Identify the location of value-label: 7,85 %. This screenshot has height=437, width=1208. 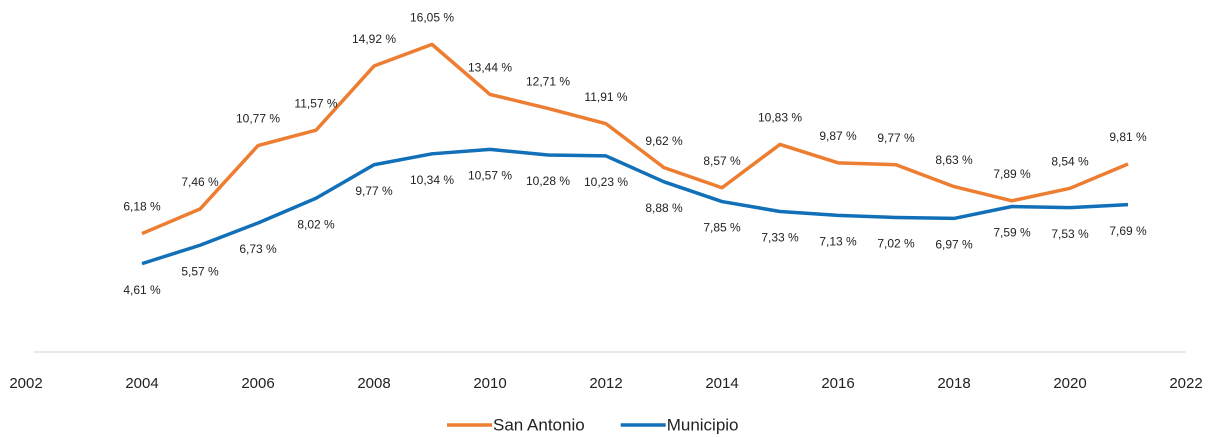
(722, 228).